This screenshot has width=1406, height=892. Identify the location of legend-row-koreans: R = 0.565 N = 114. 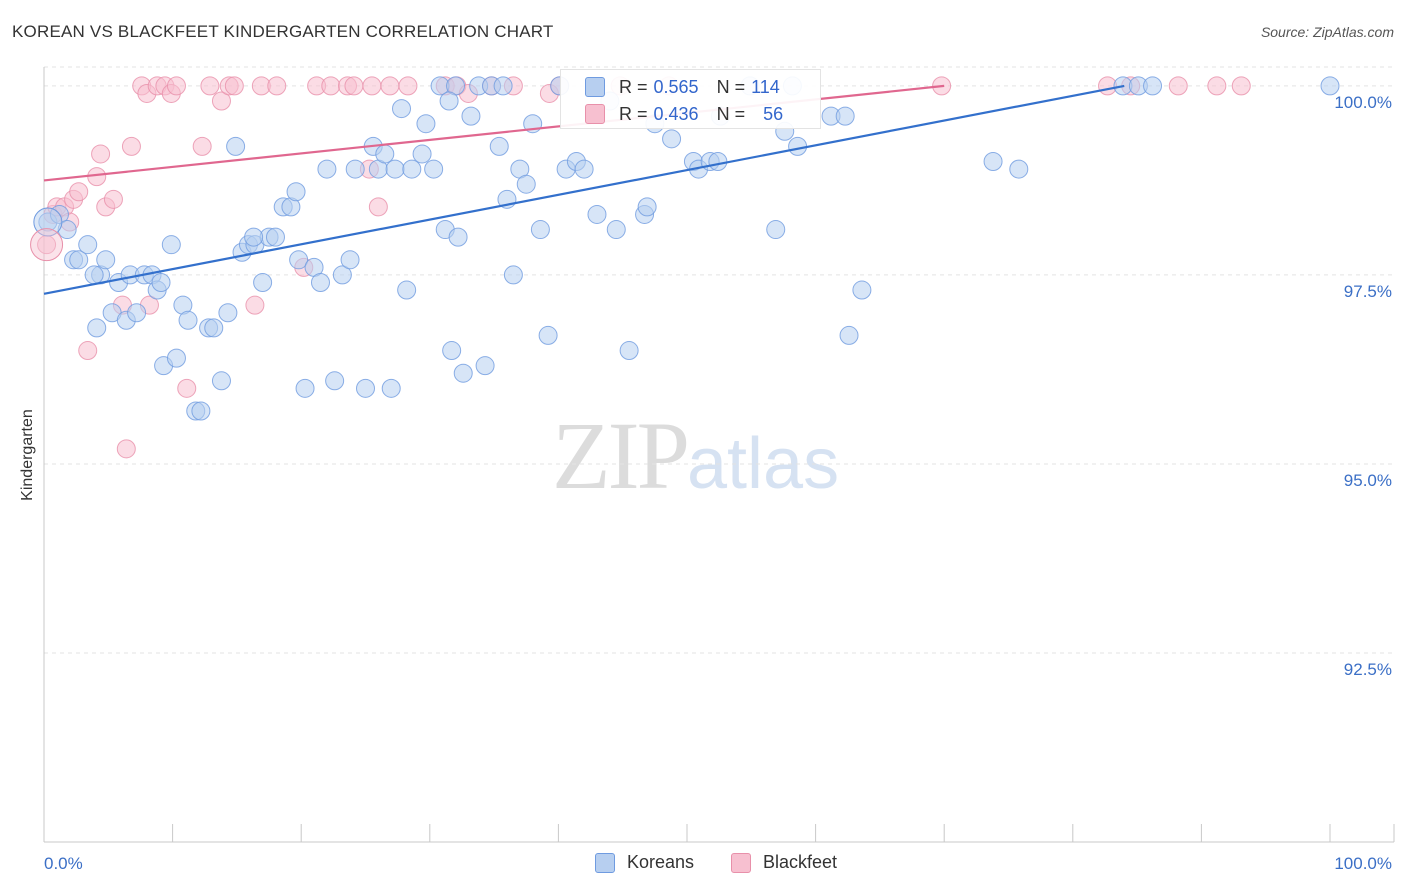
(682, 87).